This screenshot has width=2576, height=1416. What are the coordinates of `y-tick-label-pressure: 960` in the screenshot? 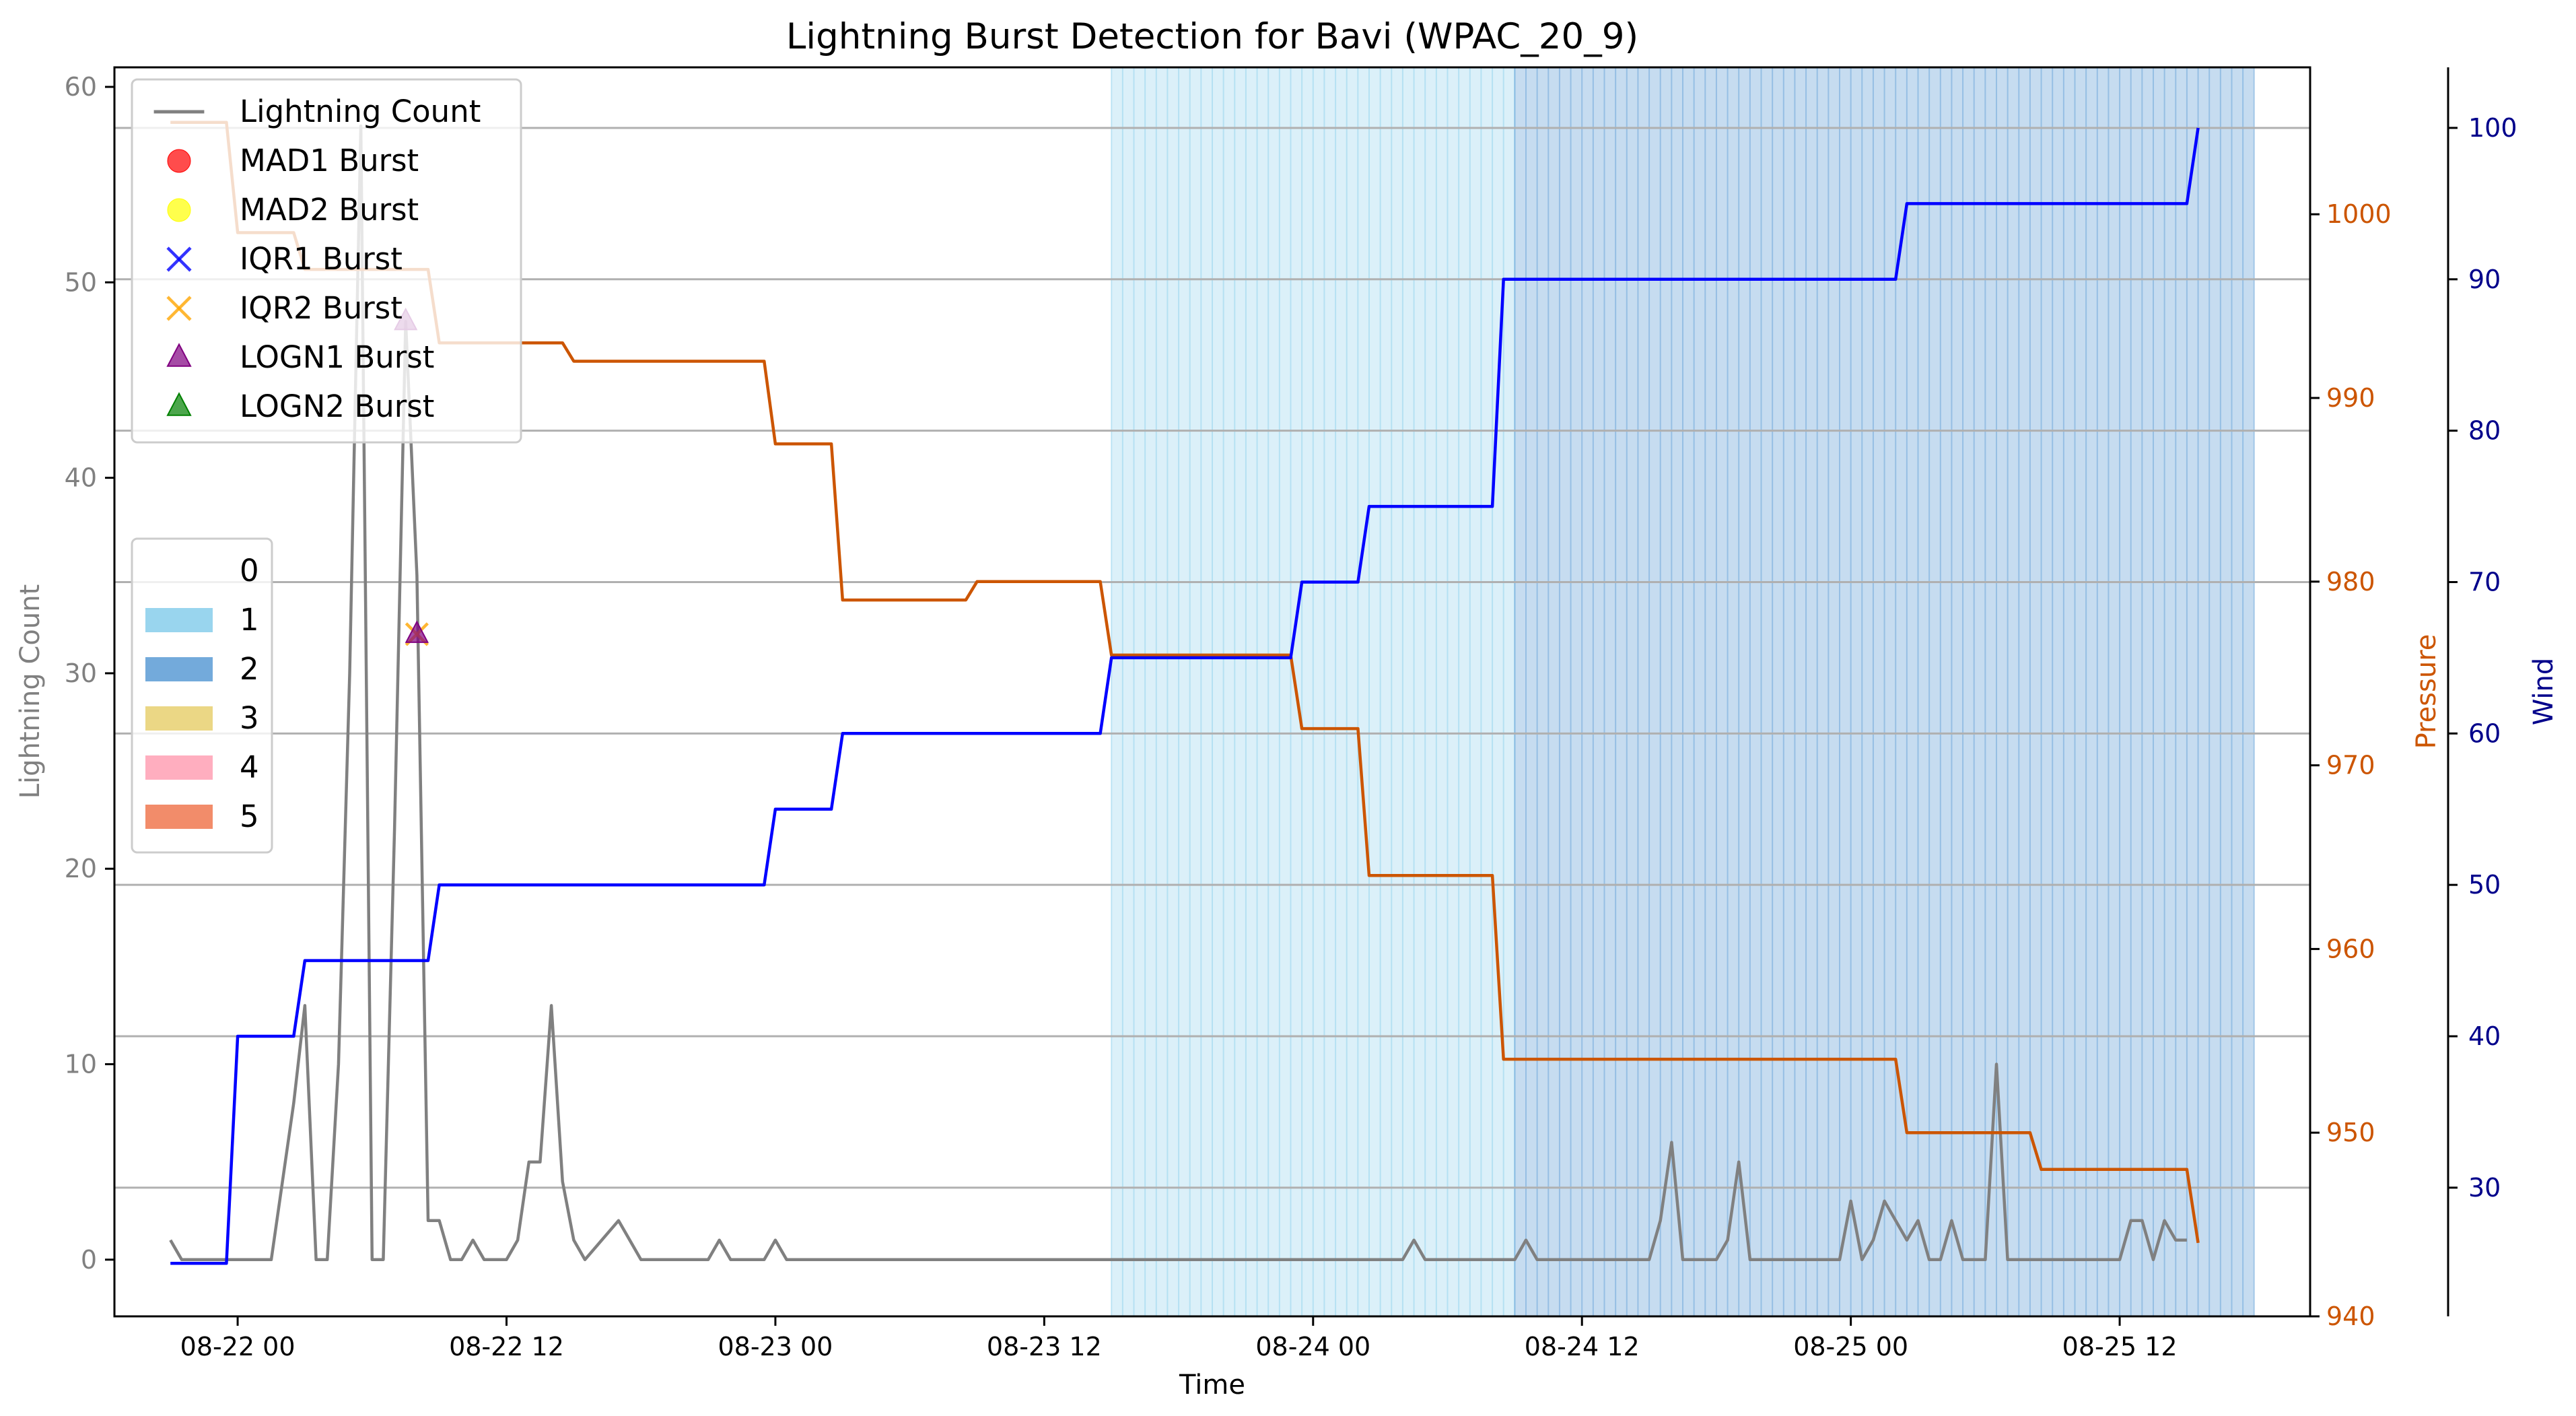 It's located at (2350, 949).